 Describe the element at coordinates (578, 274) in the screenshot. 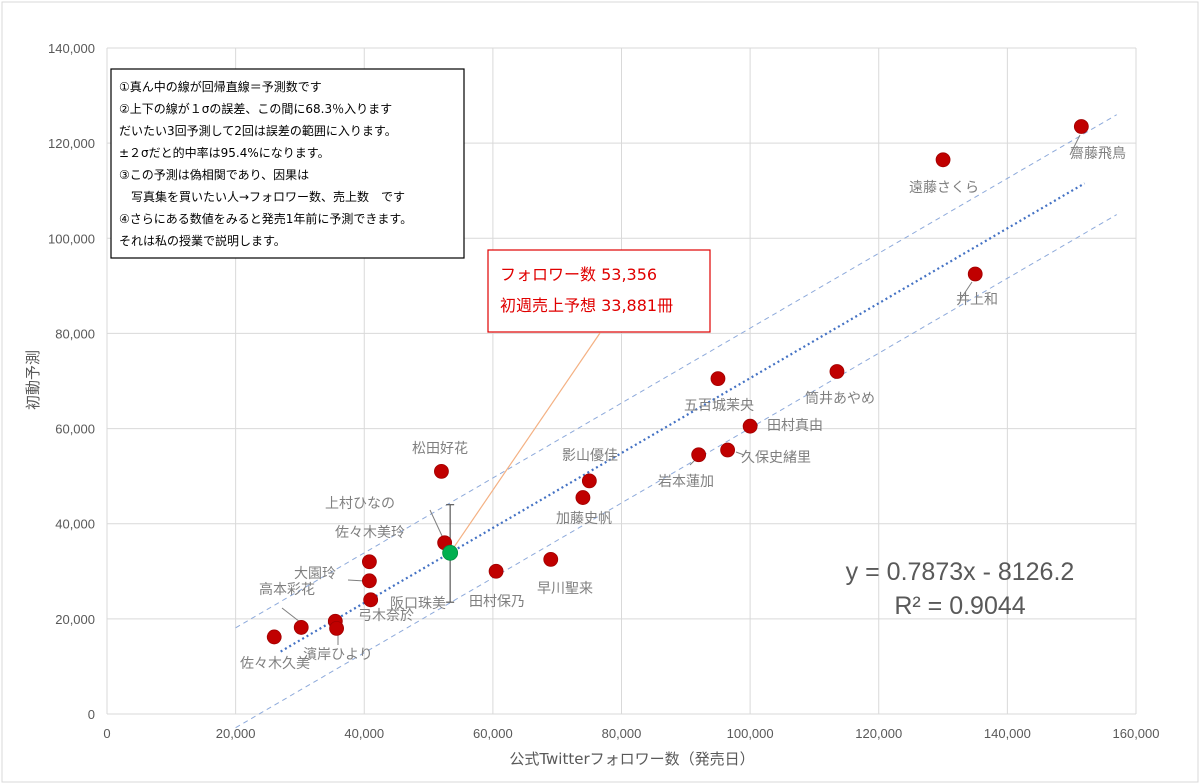

I see `callout-followers: フォロワー数 53,356` at that location.